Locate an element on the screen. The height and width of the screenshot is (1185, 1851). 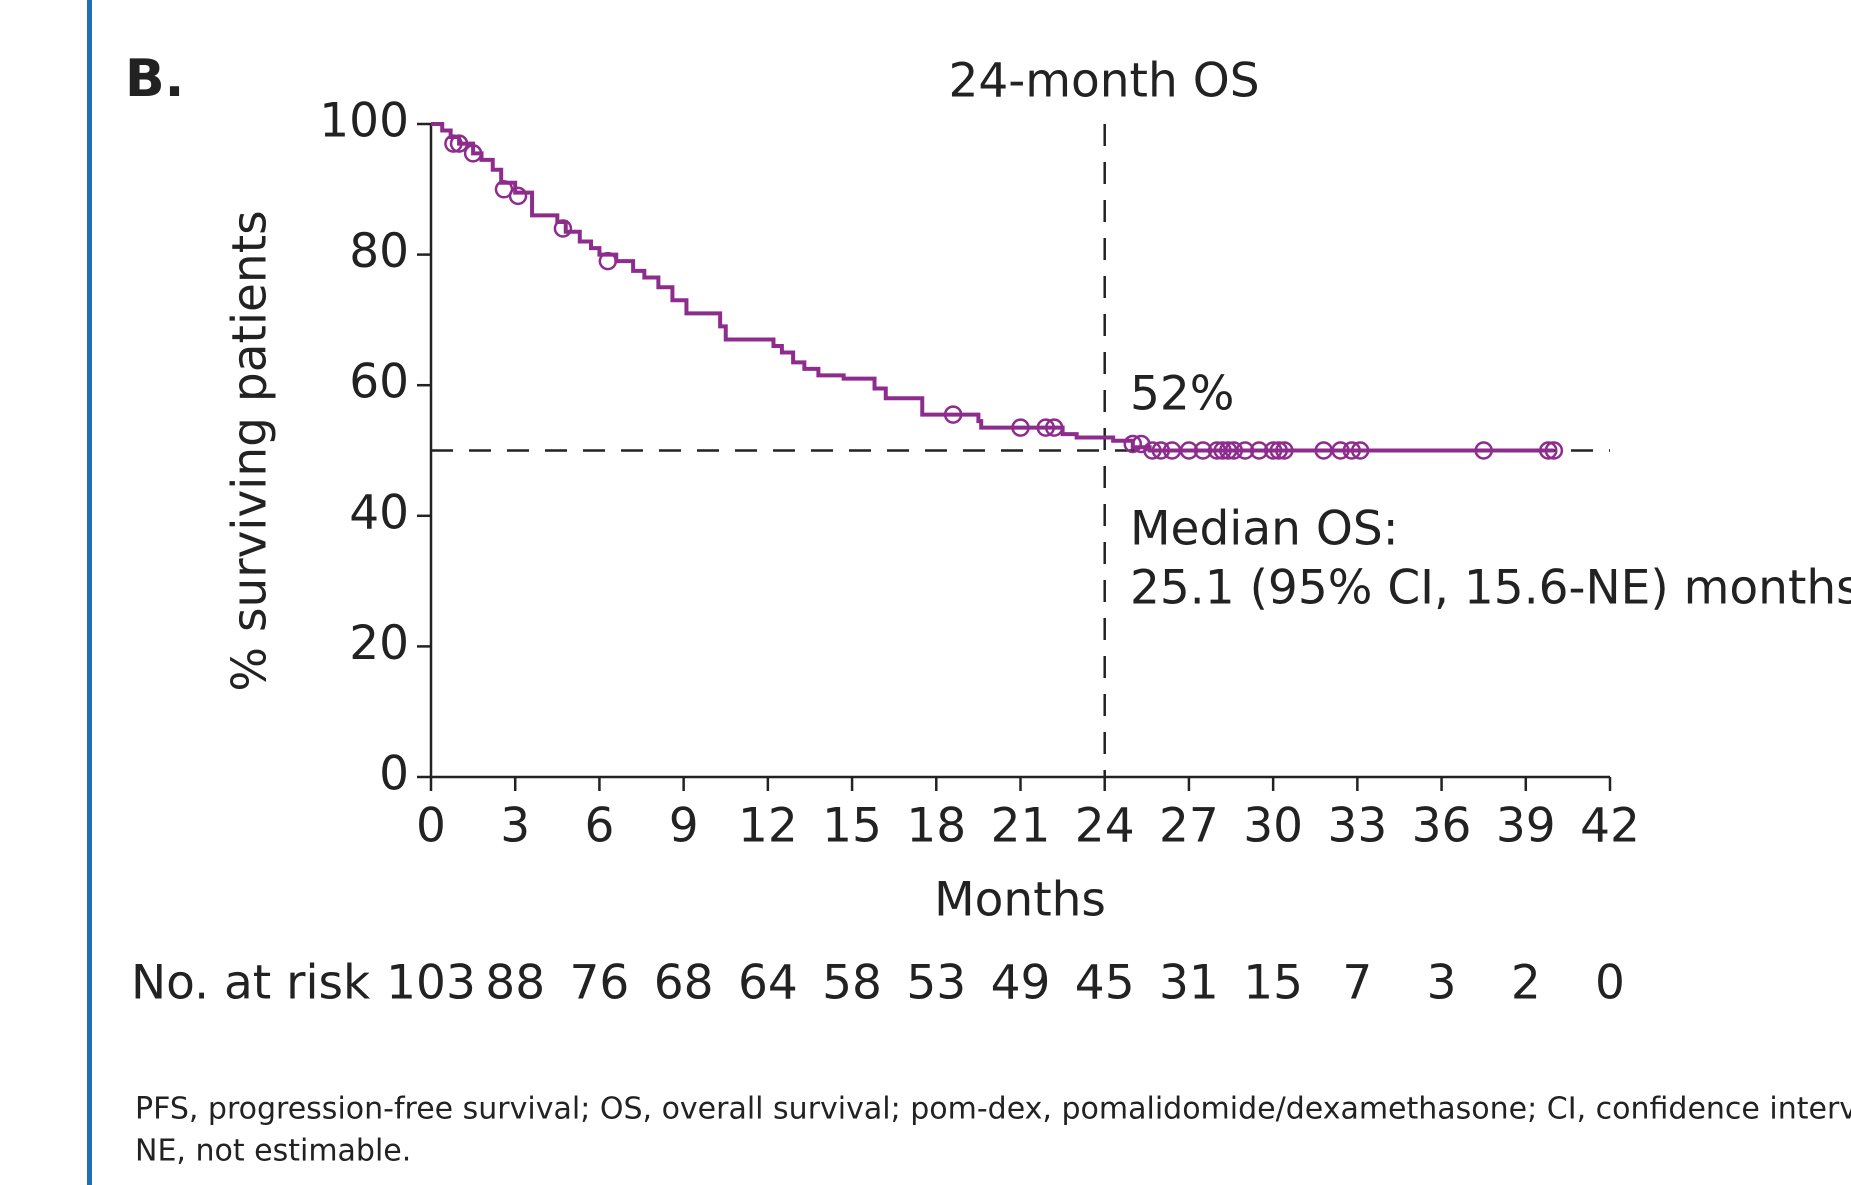
annotation: 25.1 (95% CI, 15.6-NE) months is located at coordinates (1490, 588).